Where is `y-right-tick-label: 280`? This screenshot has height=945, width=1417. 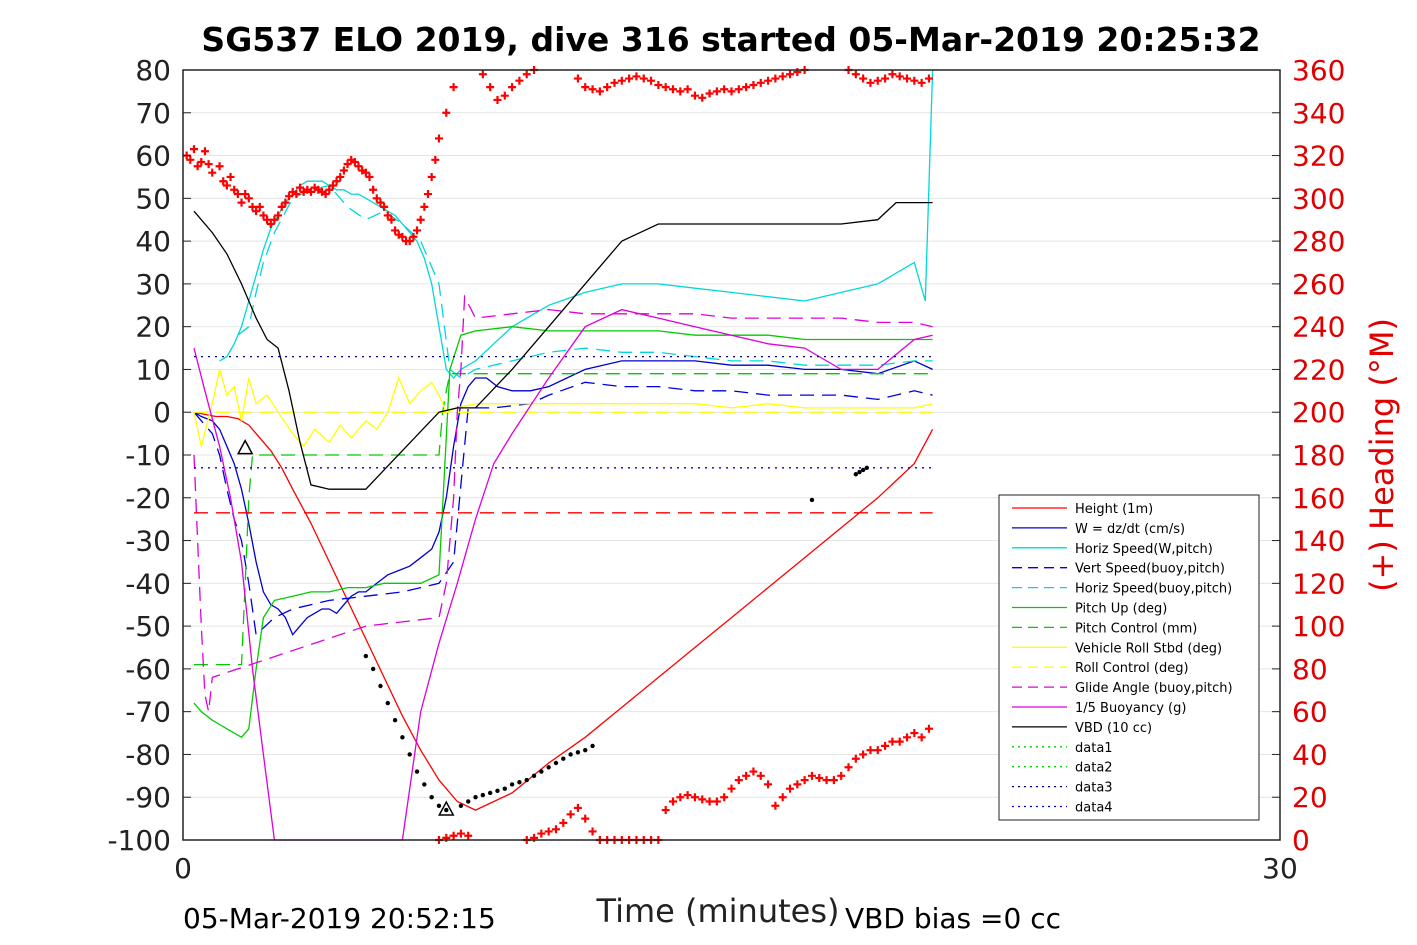
y-right-tick-label: 280 is located at coordinates (1318, 241).